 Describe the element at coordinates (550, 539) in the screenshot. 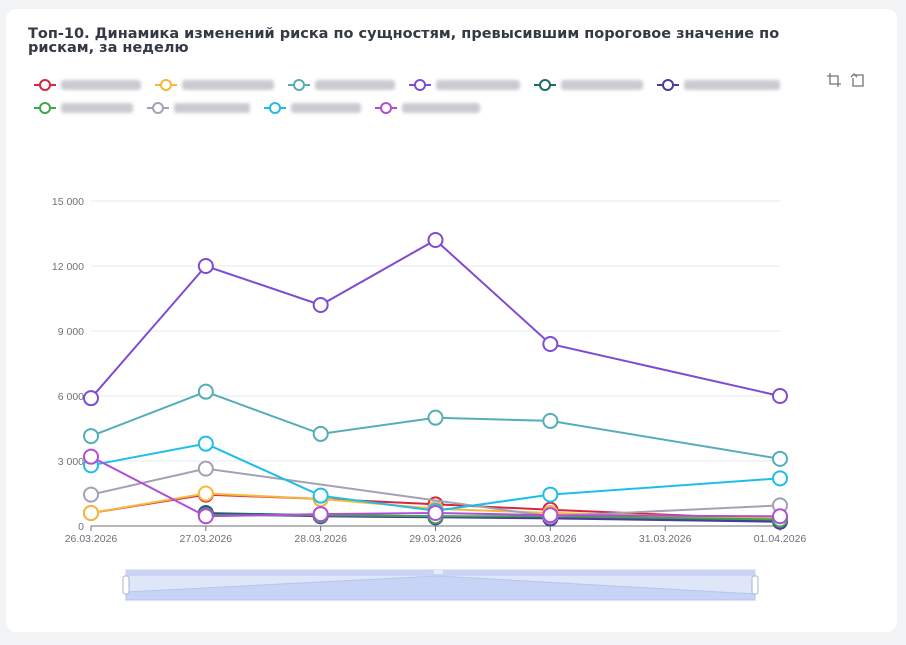

I see `x-tick-label: 30.03.2026` at that location.